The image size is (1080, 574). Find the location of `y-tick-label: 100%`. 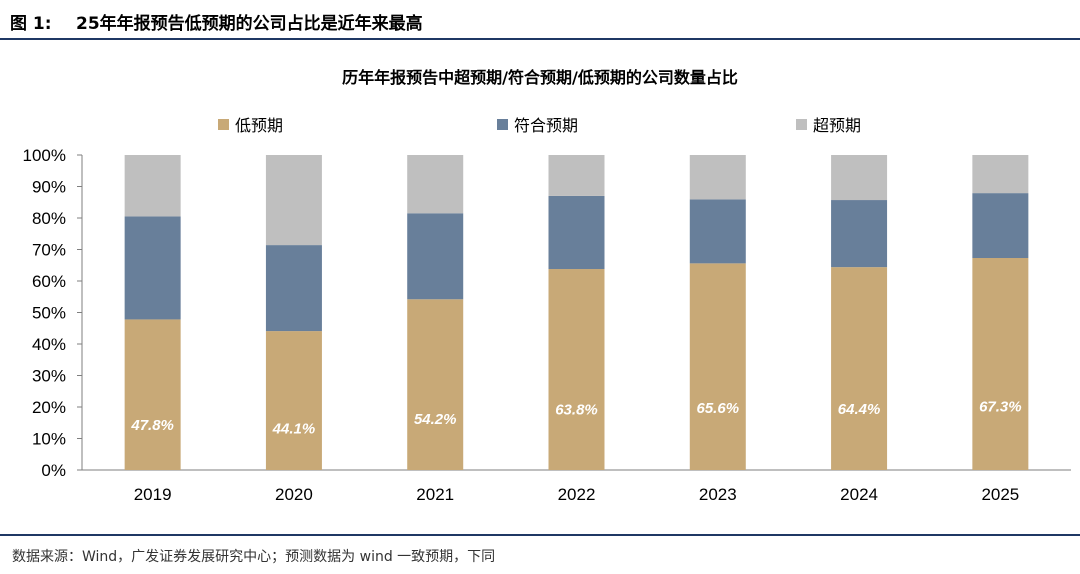

y-tick-label: 100% is located at coordinates (44, 155).